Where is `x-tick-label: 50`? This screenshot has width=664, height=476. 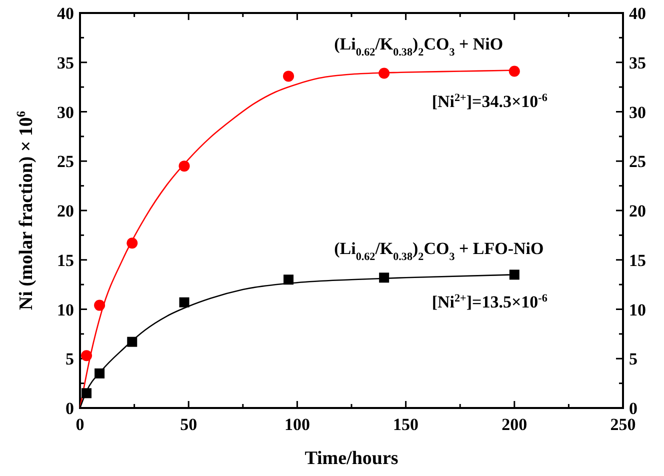
x-tick-label: 50 is located at coordinates (189, 424).